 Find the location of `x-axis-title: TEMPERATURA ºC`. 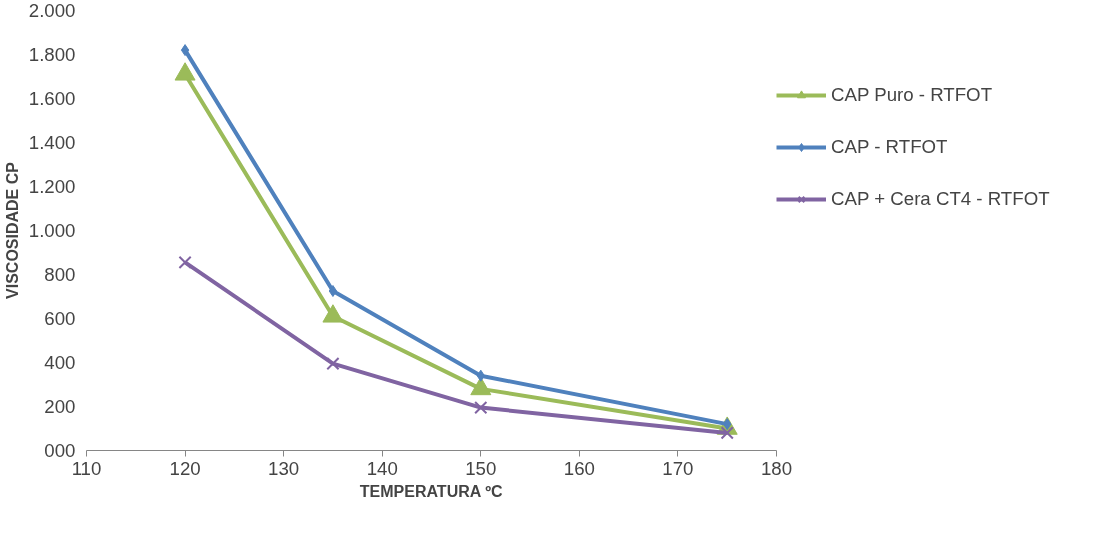

x-axis-title: TEMPERATURA ºC is located at coordinates (431, 491).